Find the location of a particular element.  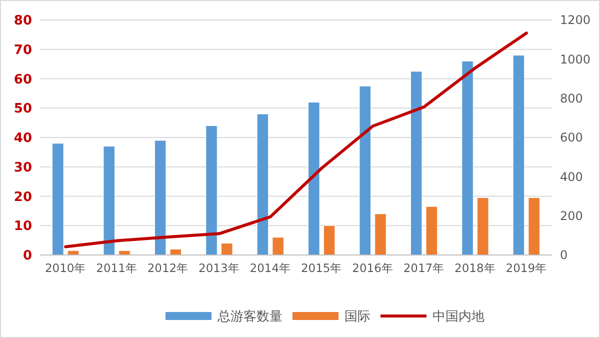

y2-tick-label: 800 is located at coordinates (571, 99).